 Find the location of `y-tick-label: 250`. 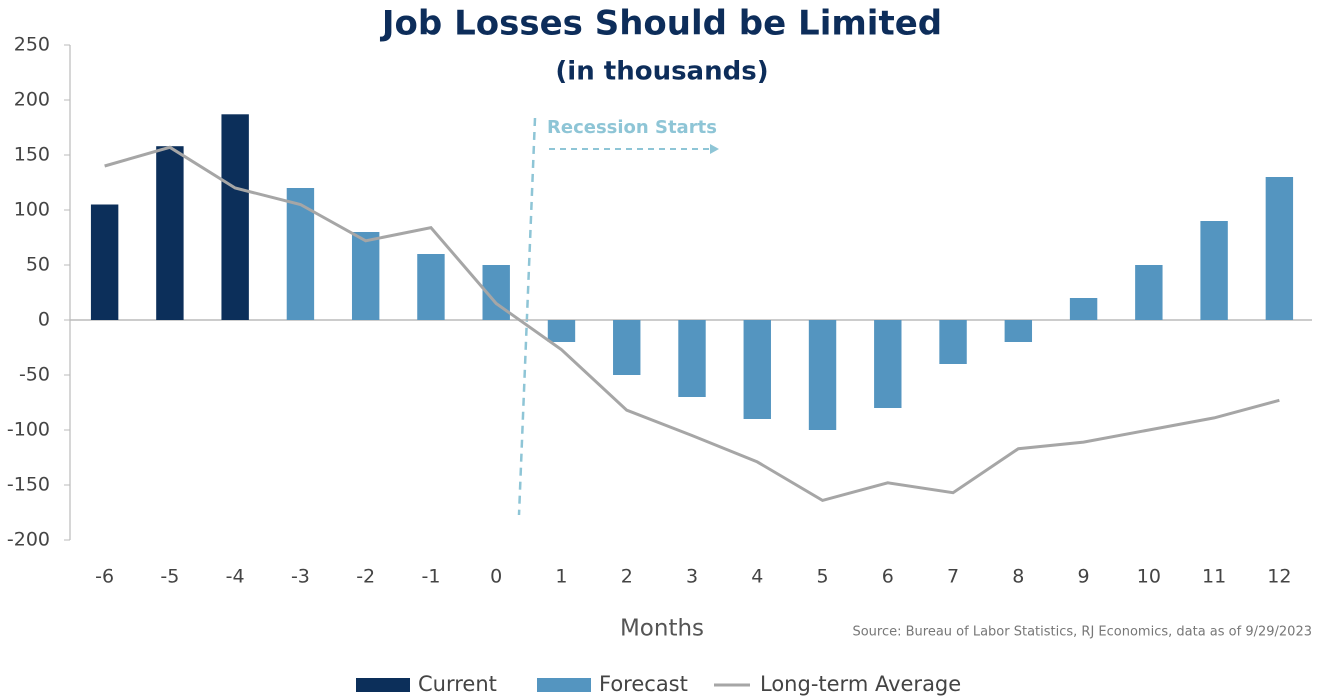

y-tick-label: 250 is located at coordinates (32, 45).